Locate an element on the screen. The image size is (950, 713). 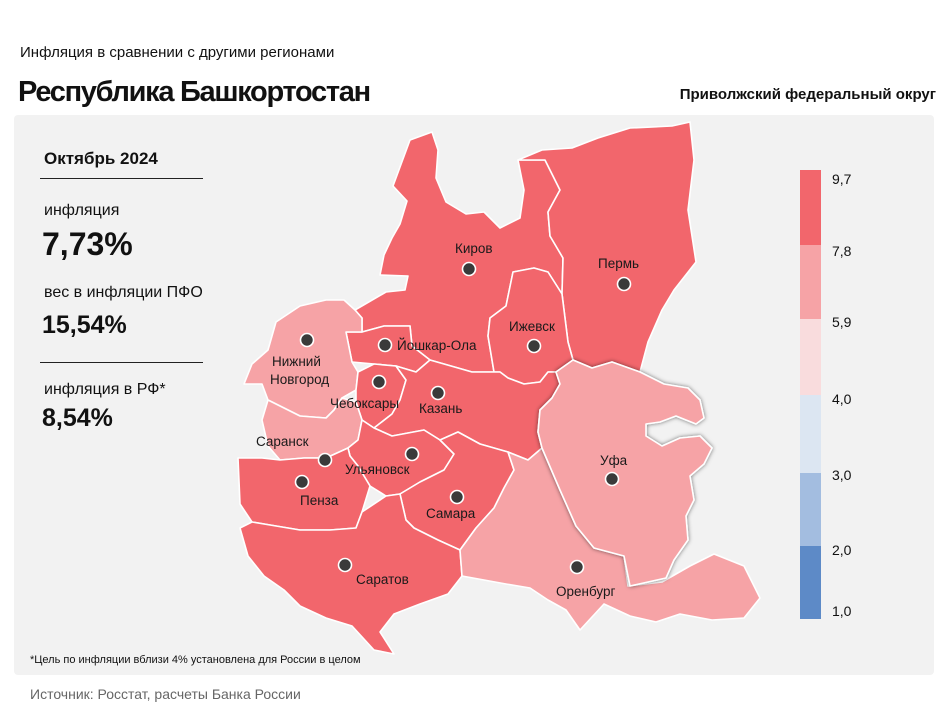
region-perm is located at coordinates (607, 247).